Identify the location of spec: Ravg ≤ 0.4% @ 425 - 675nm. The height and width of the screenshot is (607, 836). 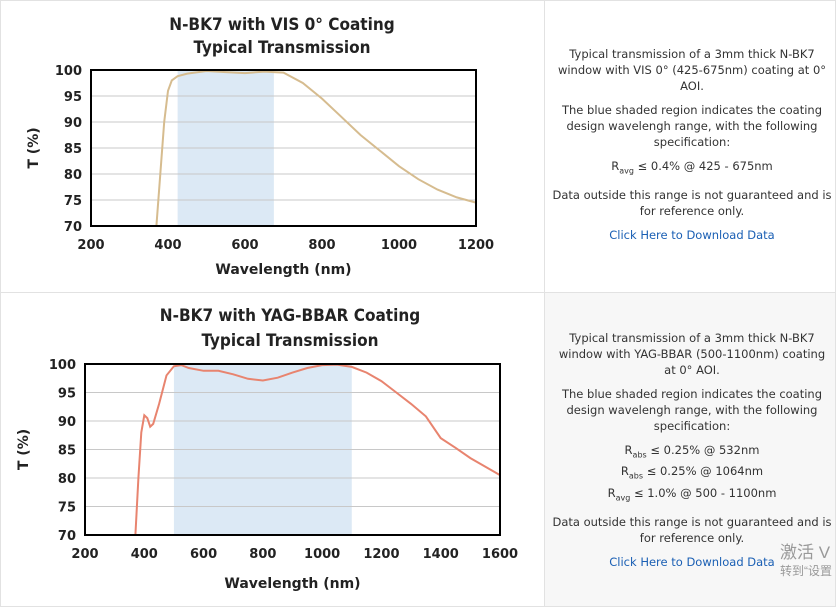
(692, 168).